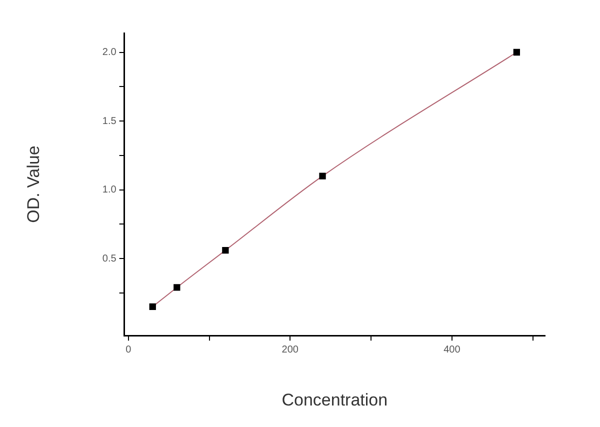 This screenshot has height=427, width=600. Describe the element at coordinates (109, 258) in the screenshot. I see `y-tick-label: 0.5` at that location.